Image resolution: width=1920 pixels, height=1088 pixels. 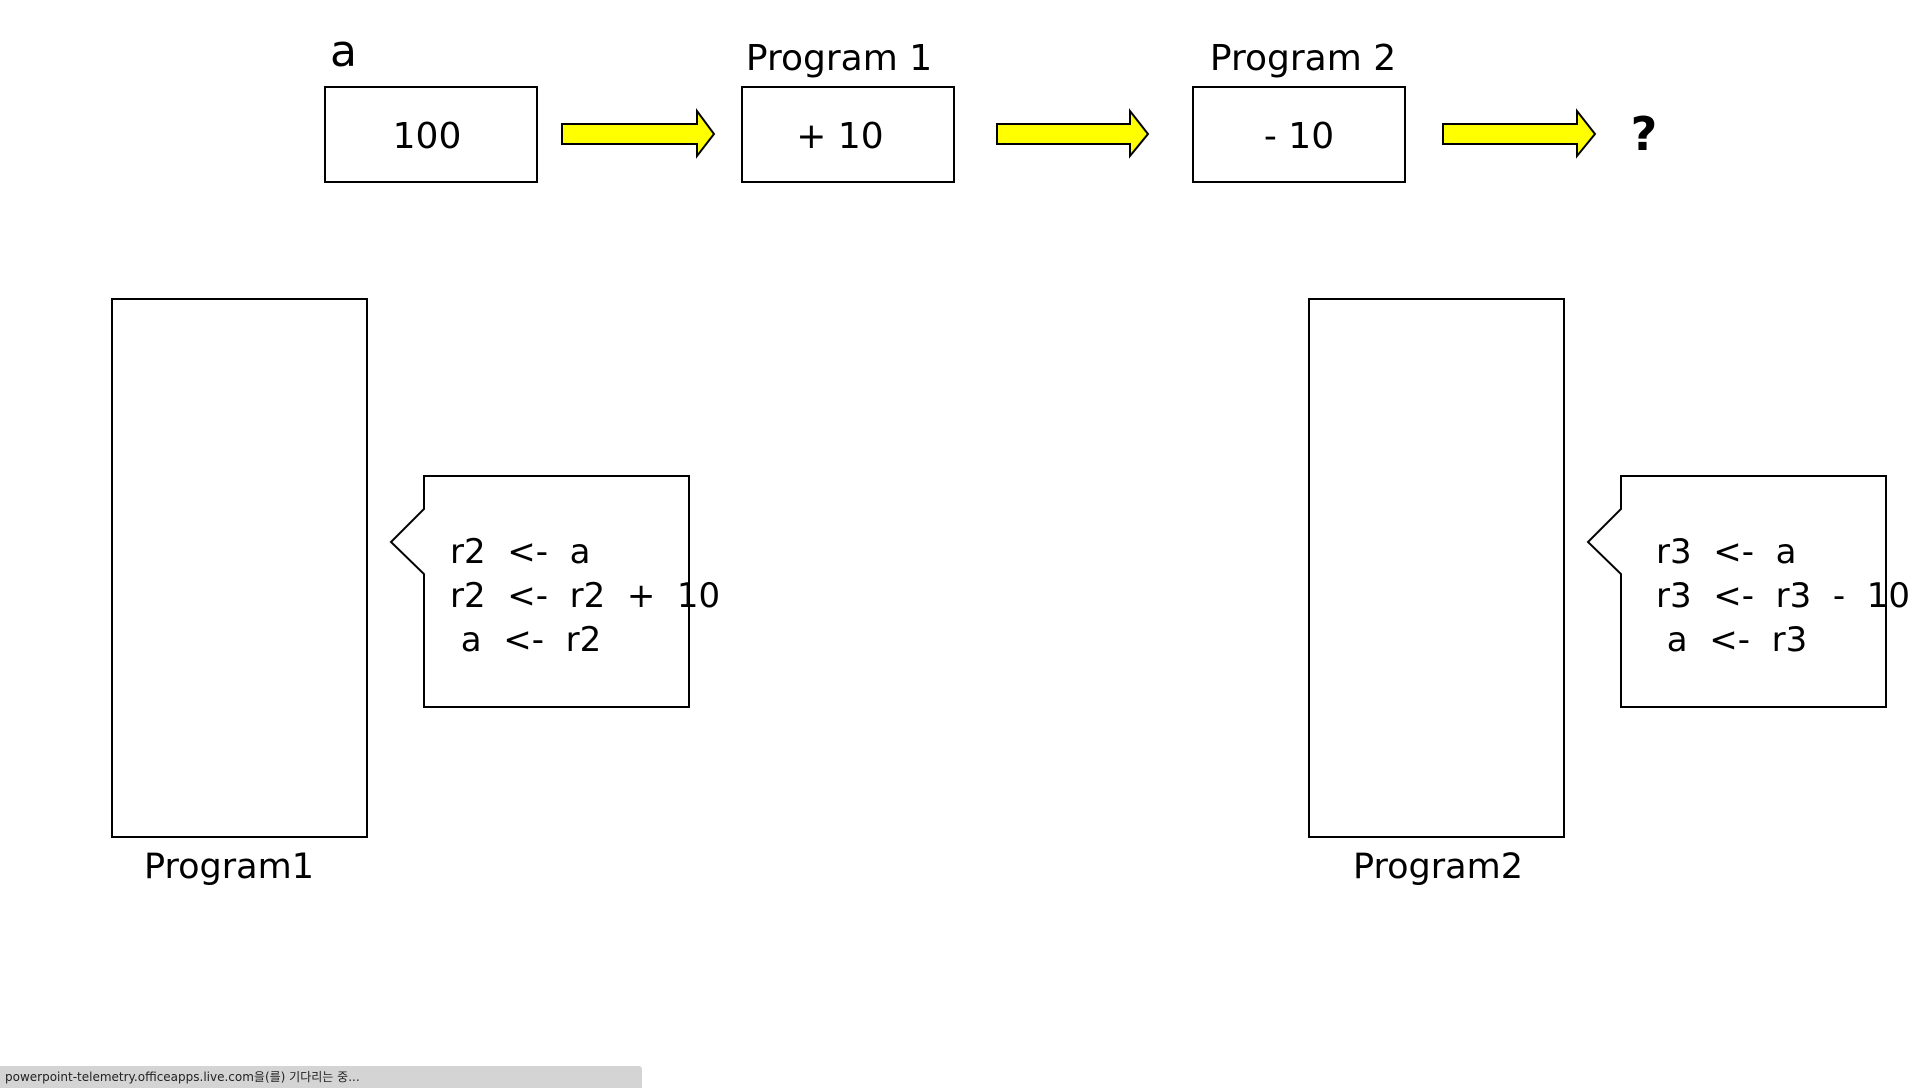 What do you see at coordinates (585, 596) in the screenshot?
I see `program1-code-line-2: r2 <- r2 + 10` at bounding box center [585, 596].